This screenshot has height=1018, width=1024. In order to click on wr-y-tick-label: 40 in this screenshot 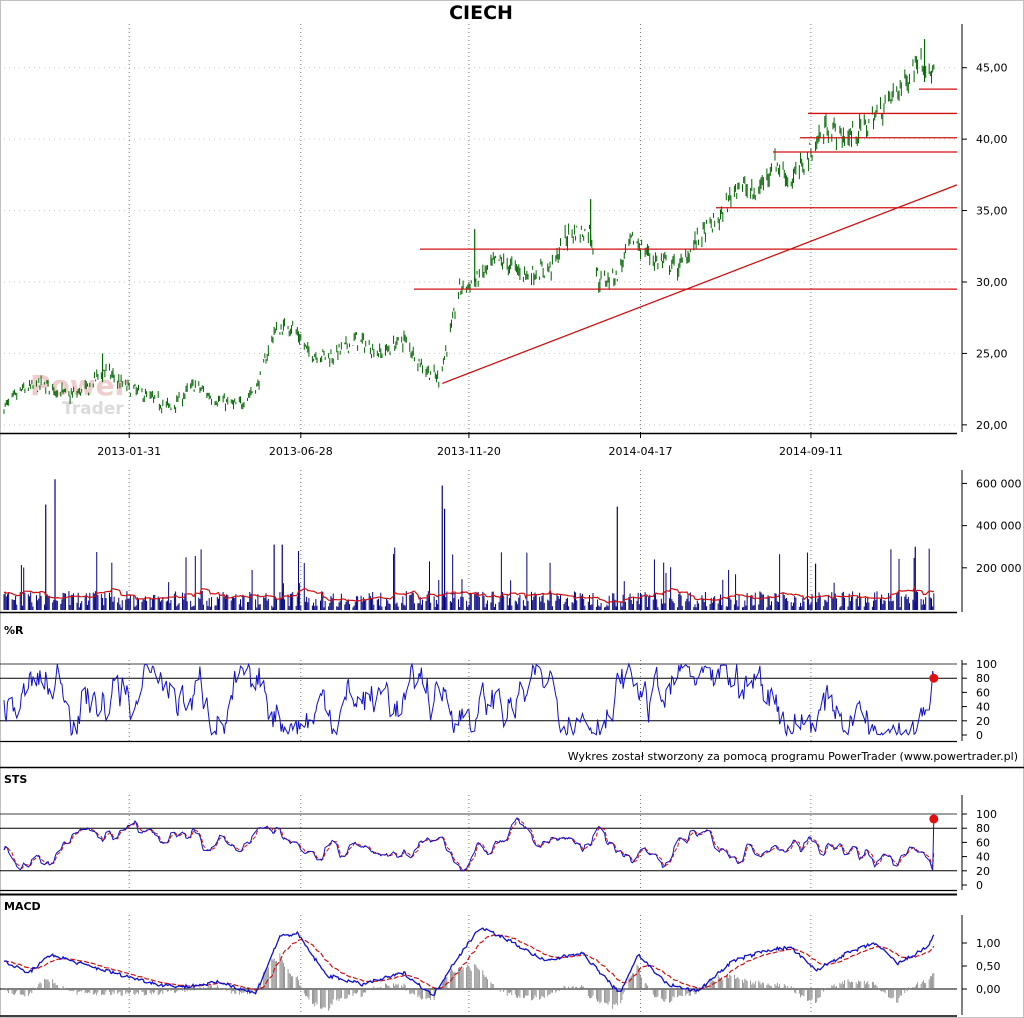, I will do `click(983, 707)`.